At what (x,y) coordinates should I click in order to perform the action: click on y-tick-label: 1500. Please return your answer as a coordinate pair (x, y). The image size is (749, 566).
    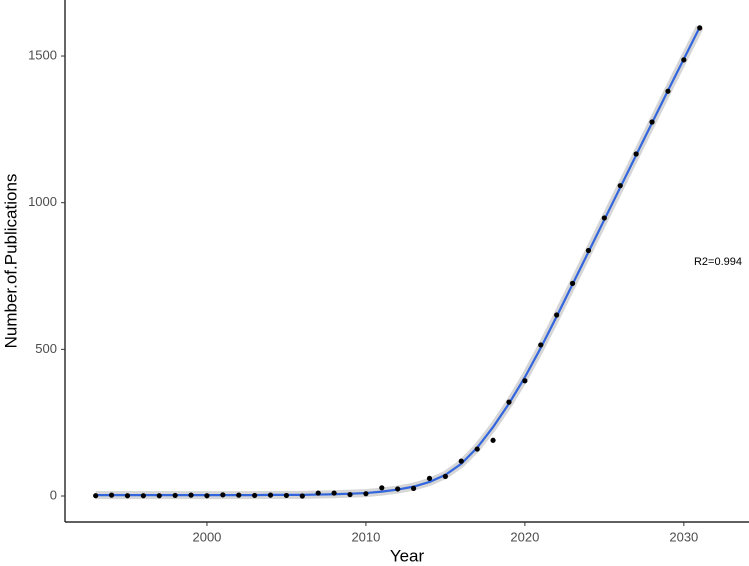
    Looking at the image, I should click on (42, 54).